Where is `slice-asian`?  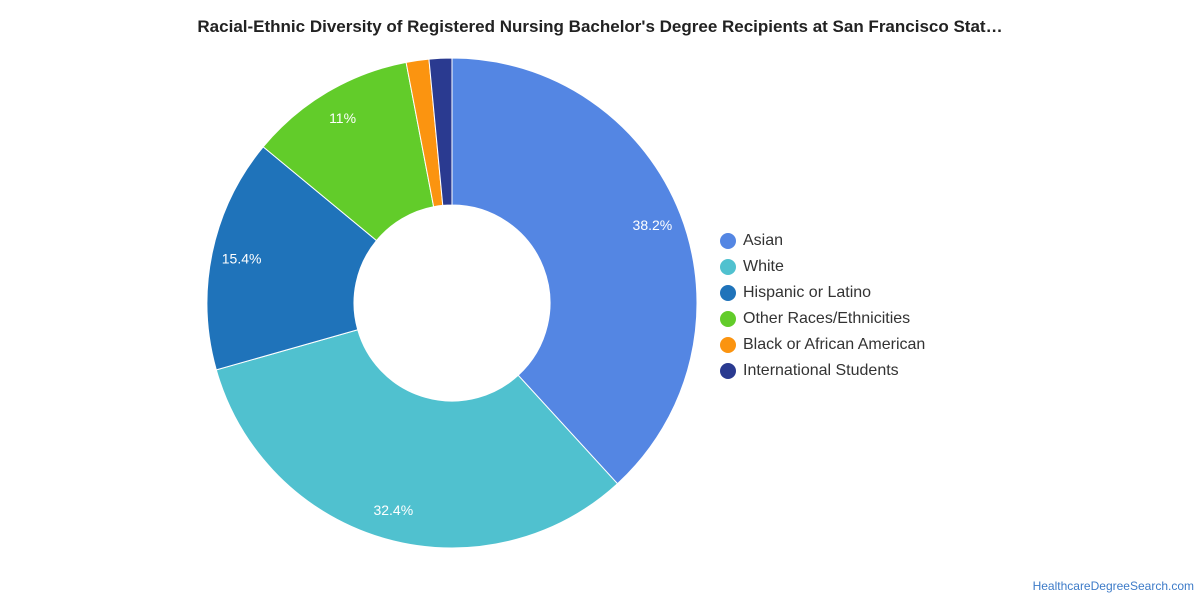 slice-asian is located at coordinates (574, 271).